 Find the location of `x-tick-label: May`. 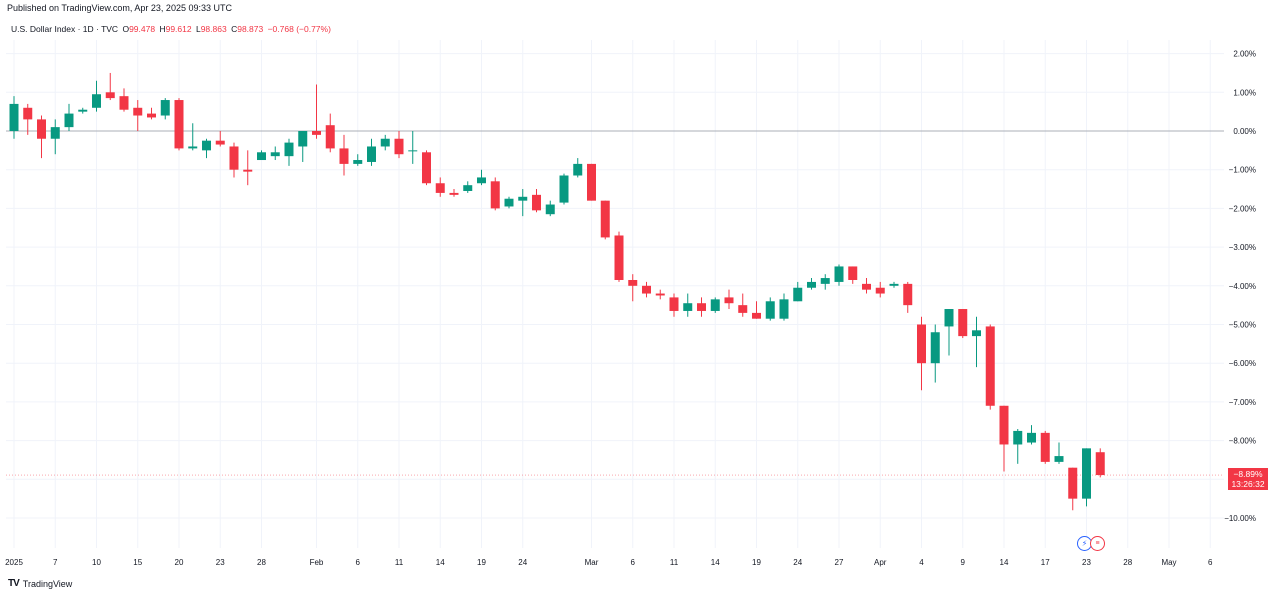

x-tick-label: May is located at coordinates (1168, 562).